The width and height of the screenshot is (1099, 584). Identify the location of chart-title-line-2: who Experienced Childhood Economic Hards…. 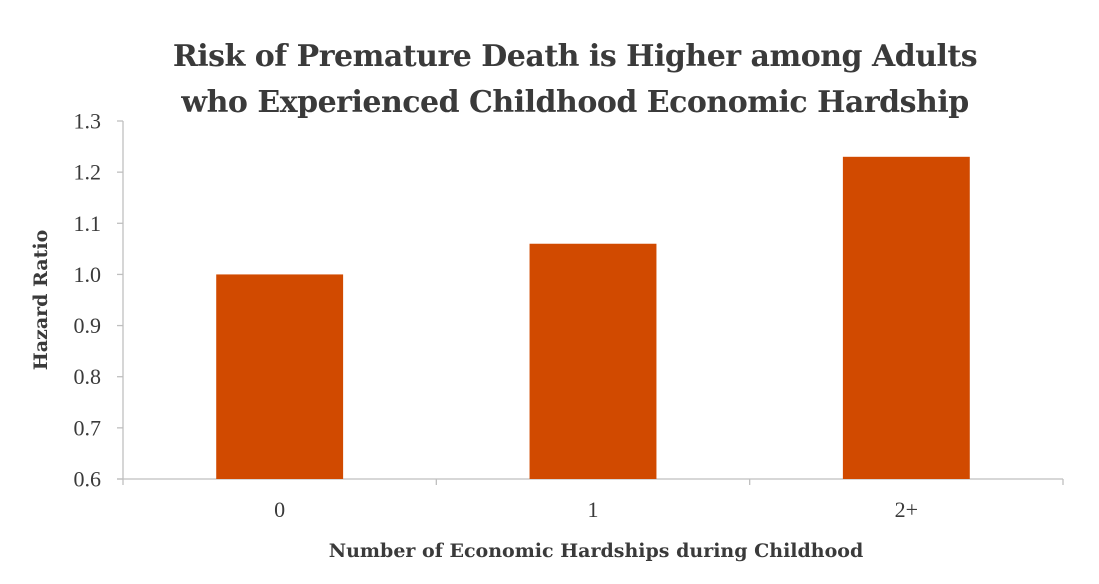
(575, 102).